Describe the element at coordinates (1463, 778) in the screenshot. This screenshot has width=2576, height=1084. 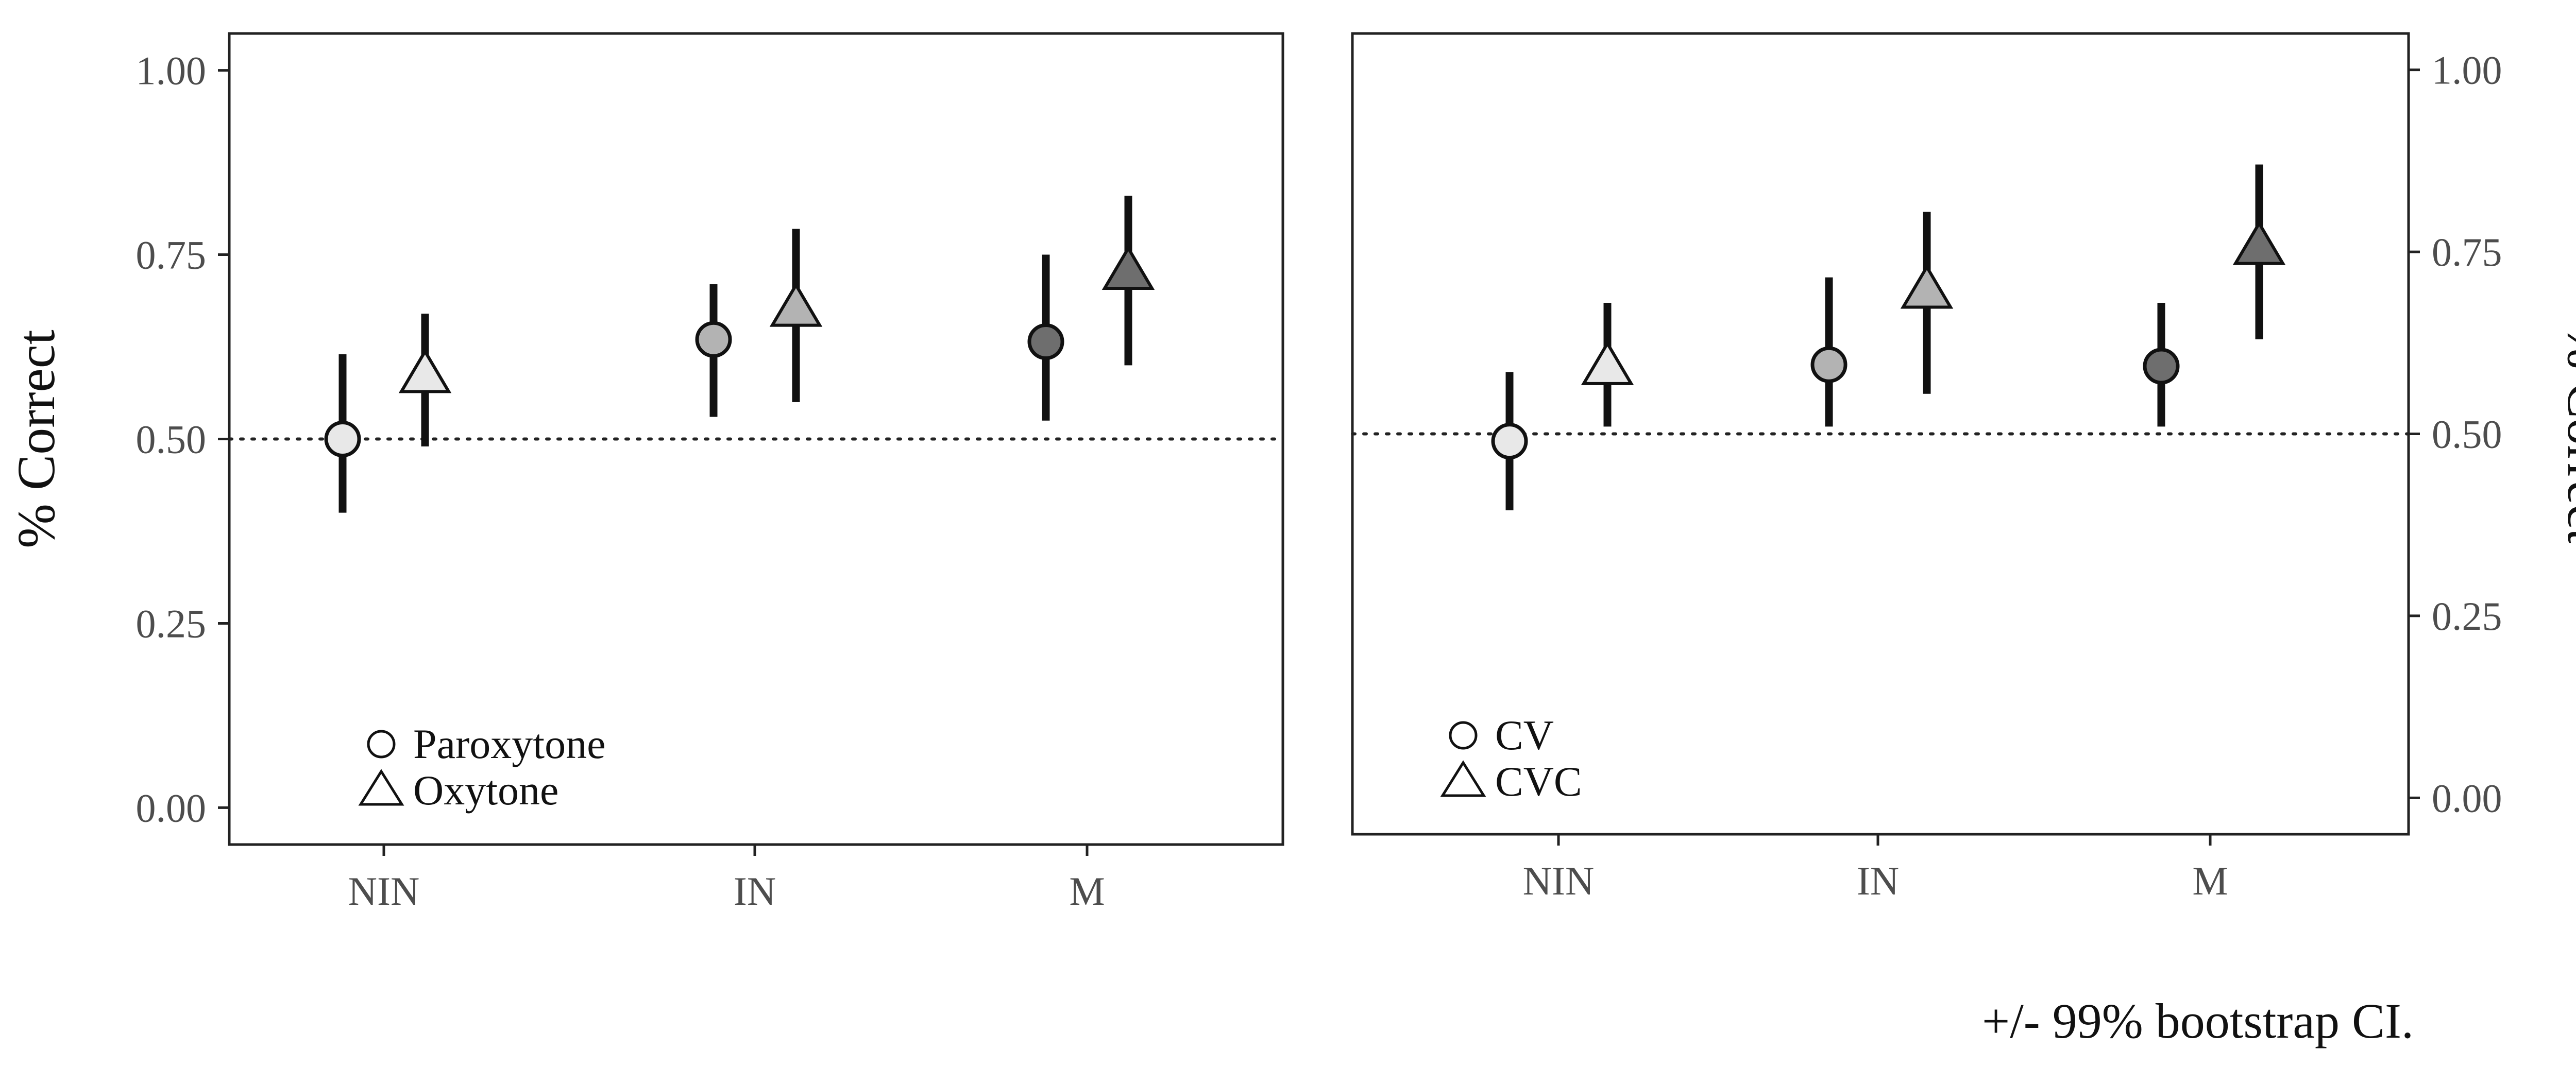
I see `panel-right-legend-triangle-icon` at that location.